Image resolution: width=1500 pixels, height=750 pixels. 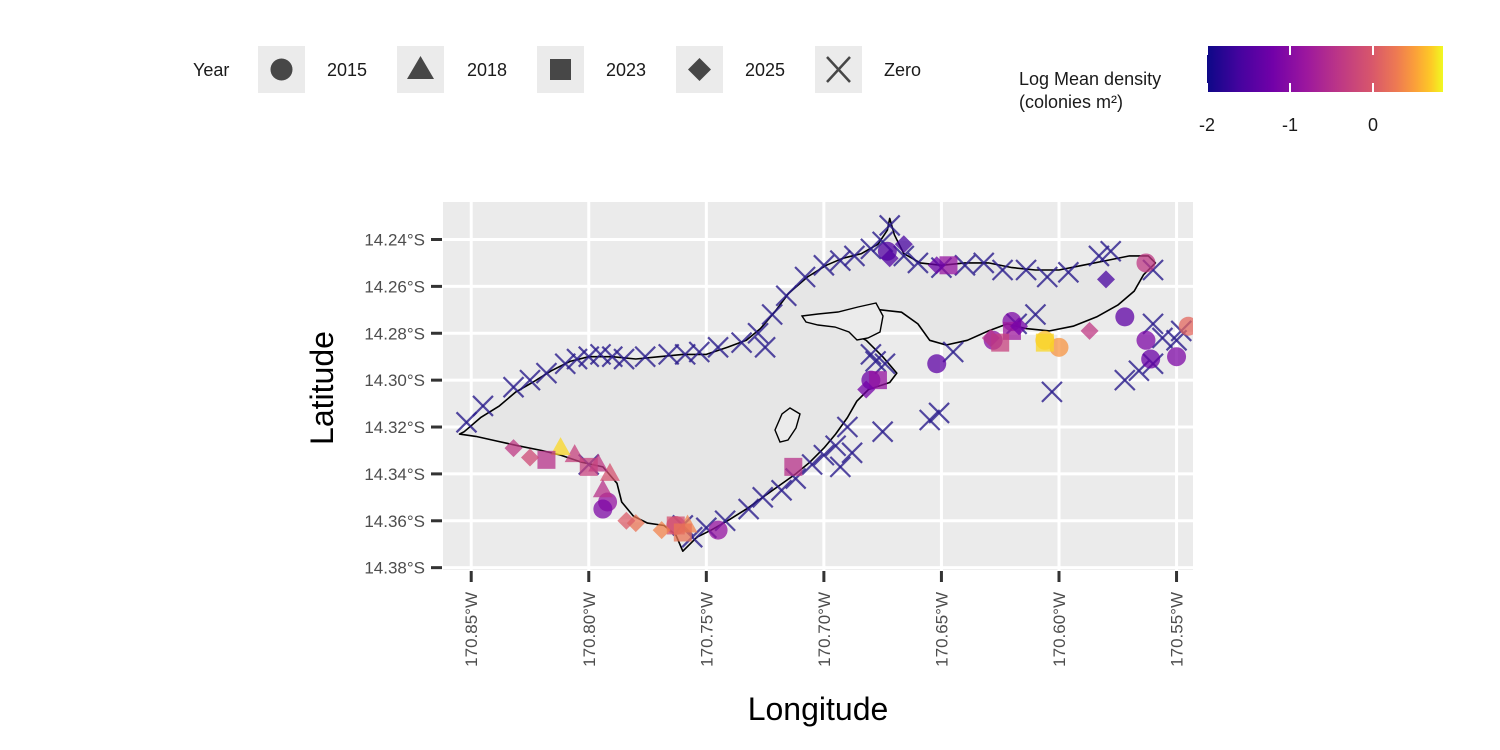 I want to click on y-tick-label-2: 14.28°S, so click(x=394, y=333).